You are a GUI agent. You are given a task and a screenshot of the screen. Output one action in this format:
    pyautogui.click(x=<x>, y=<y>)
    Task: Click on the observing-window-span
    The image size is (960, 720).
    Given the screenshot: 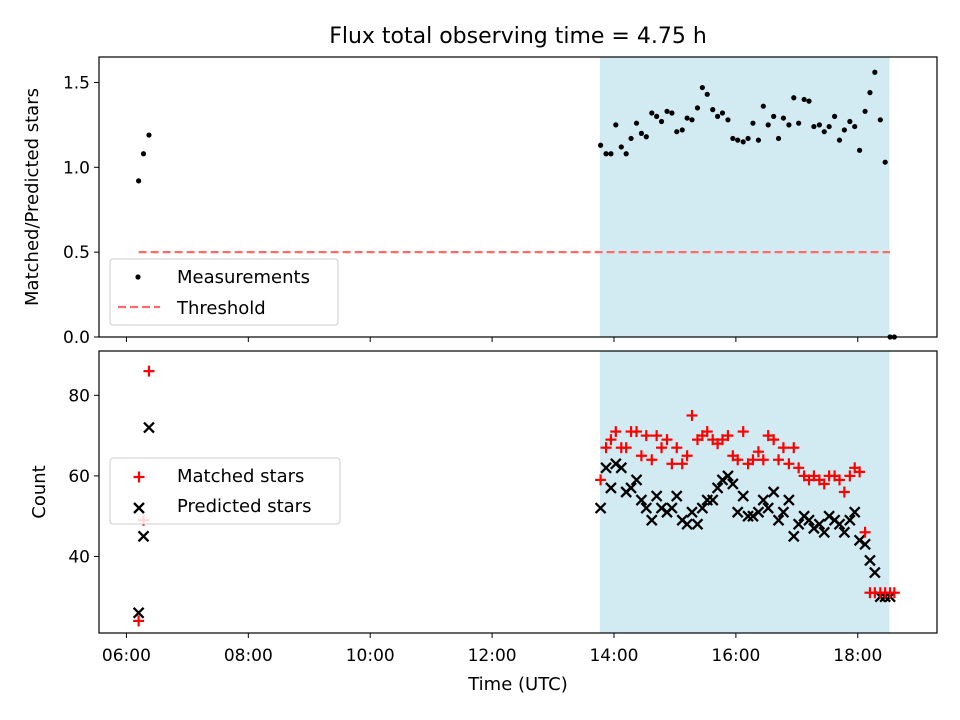 What is the action you would take?
    pyautogui.click(x=744, y=197)
    